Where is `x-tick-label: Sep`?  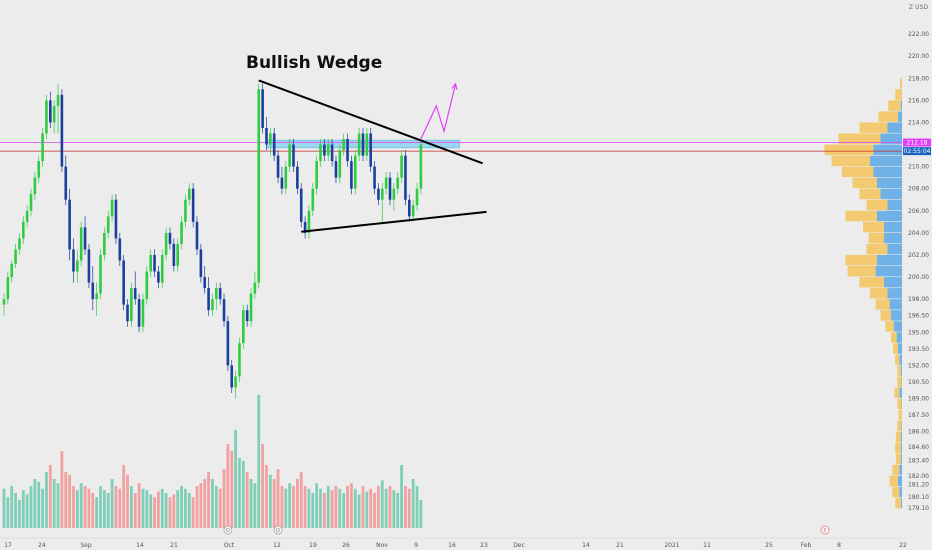 x-tick-label: Sep is located at coordinates (86, 545).